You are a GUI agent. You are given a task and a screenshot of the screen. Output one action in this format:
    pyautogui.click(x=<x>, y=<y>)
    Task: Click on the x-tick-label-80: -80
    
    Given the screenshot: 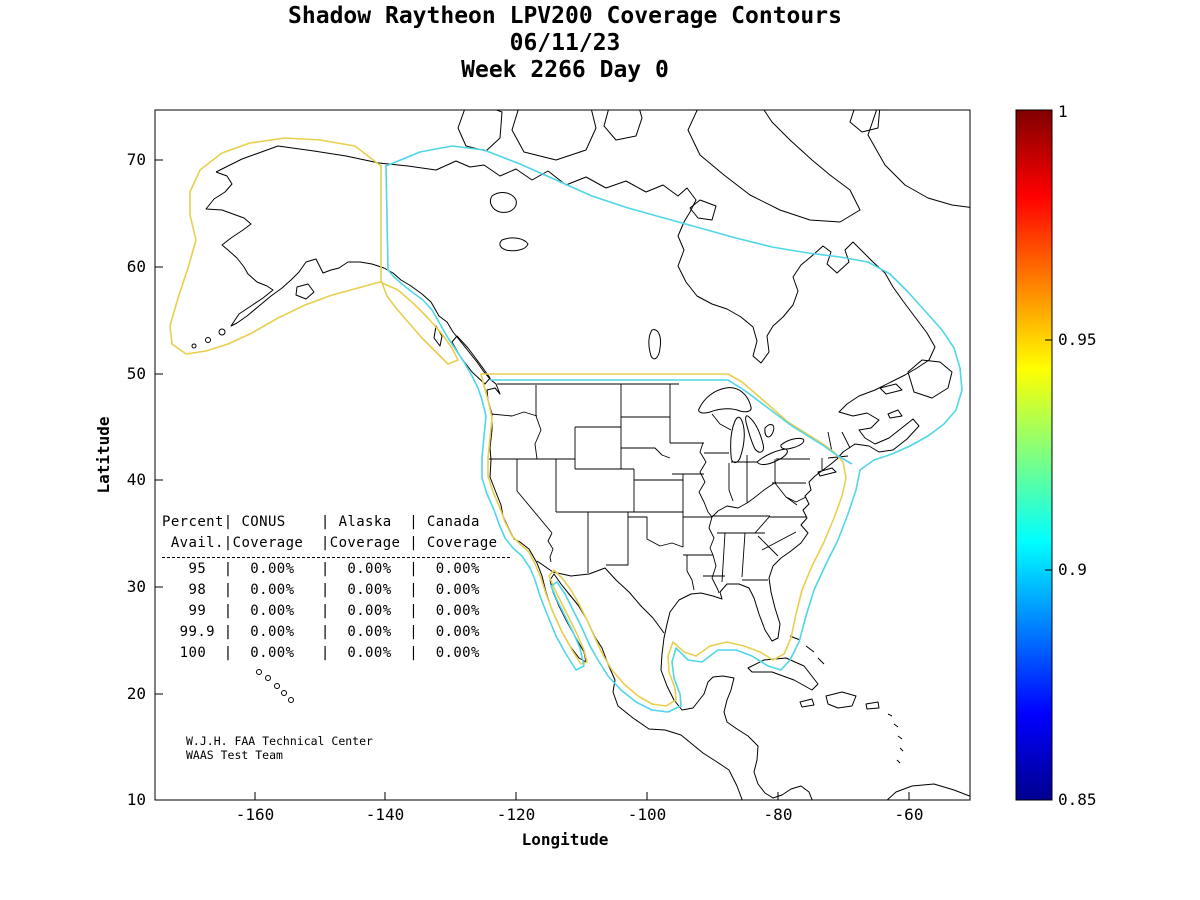 What is the action you would take?
    pyautogui.click(x=778, y=814)
    